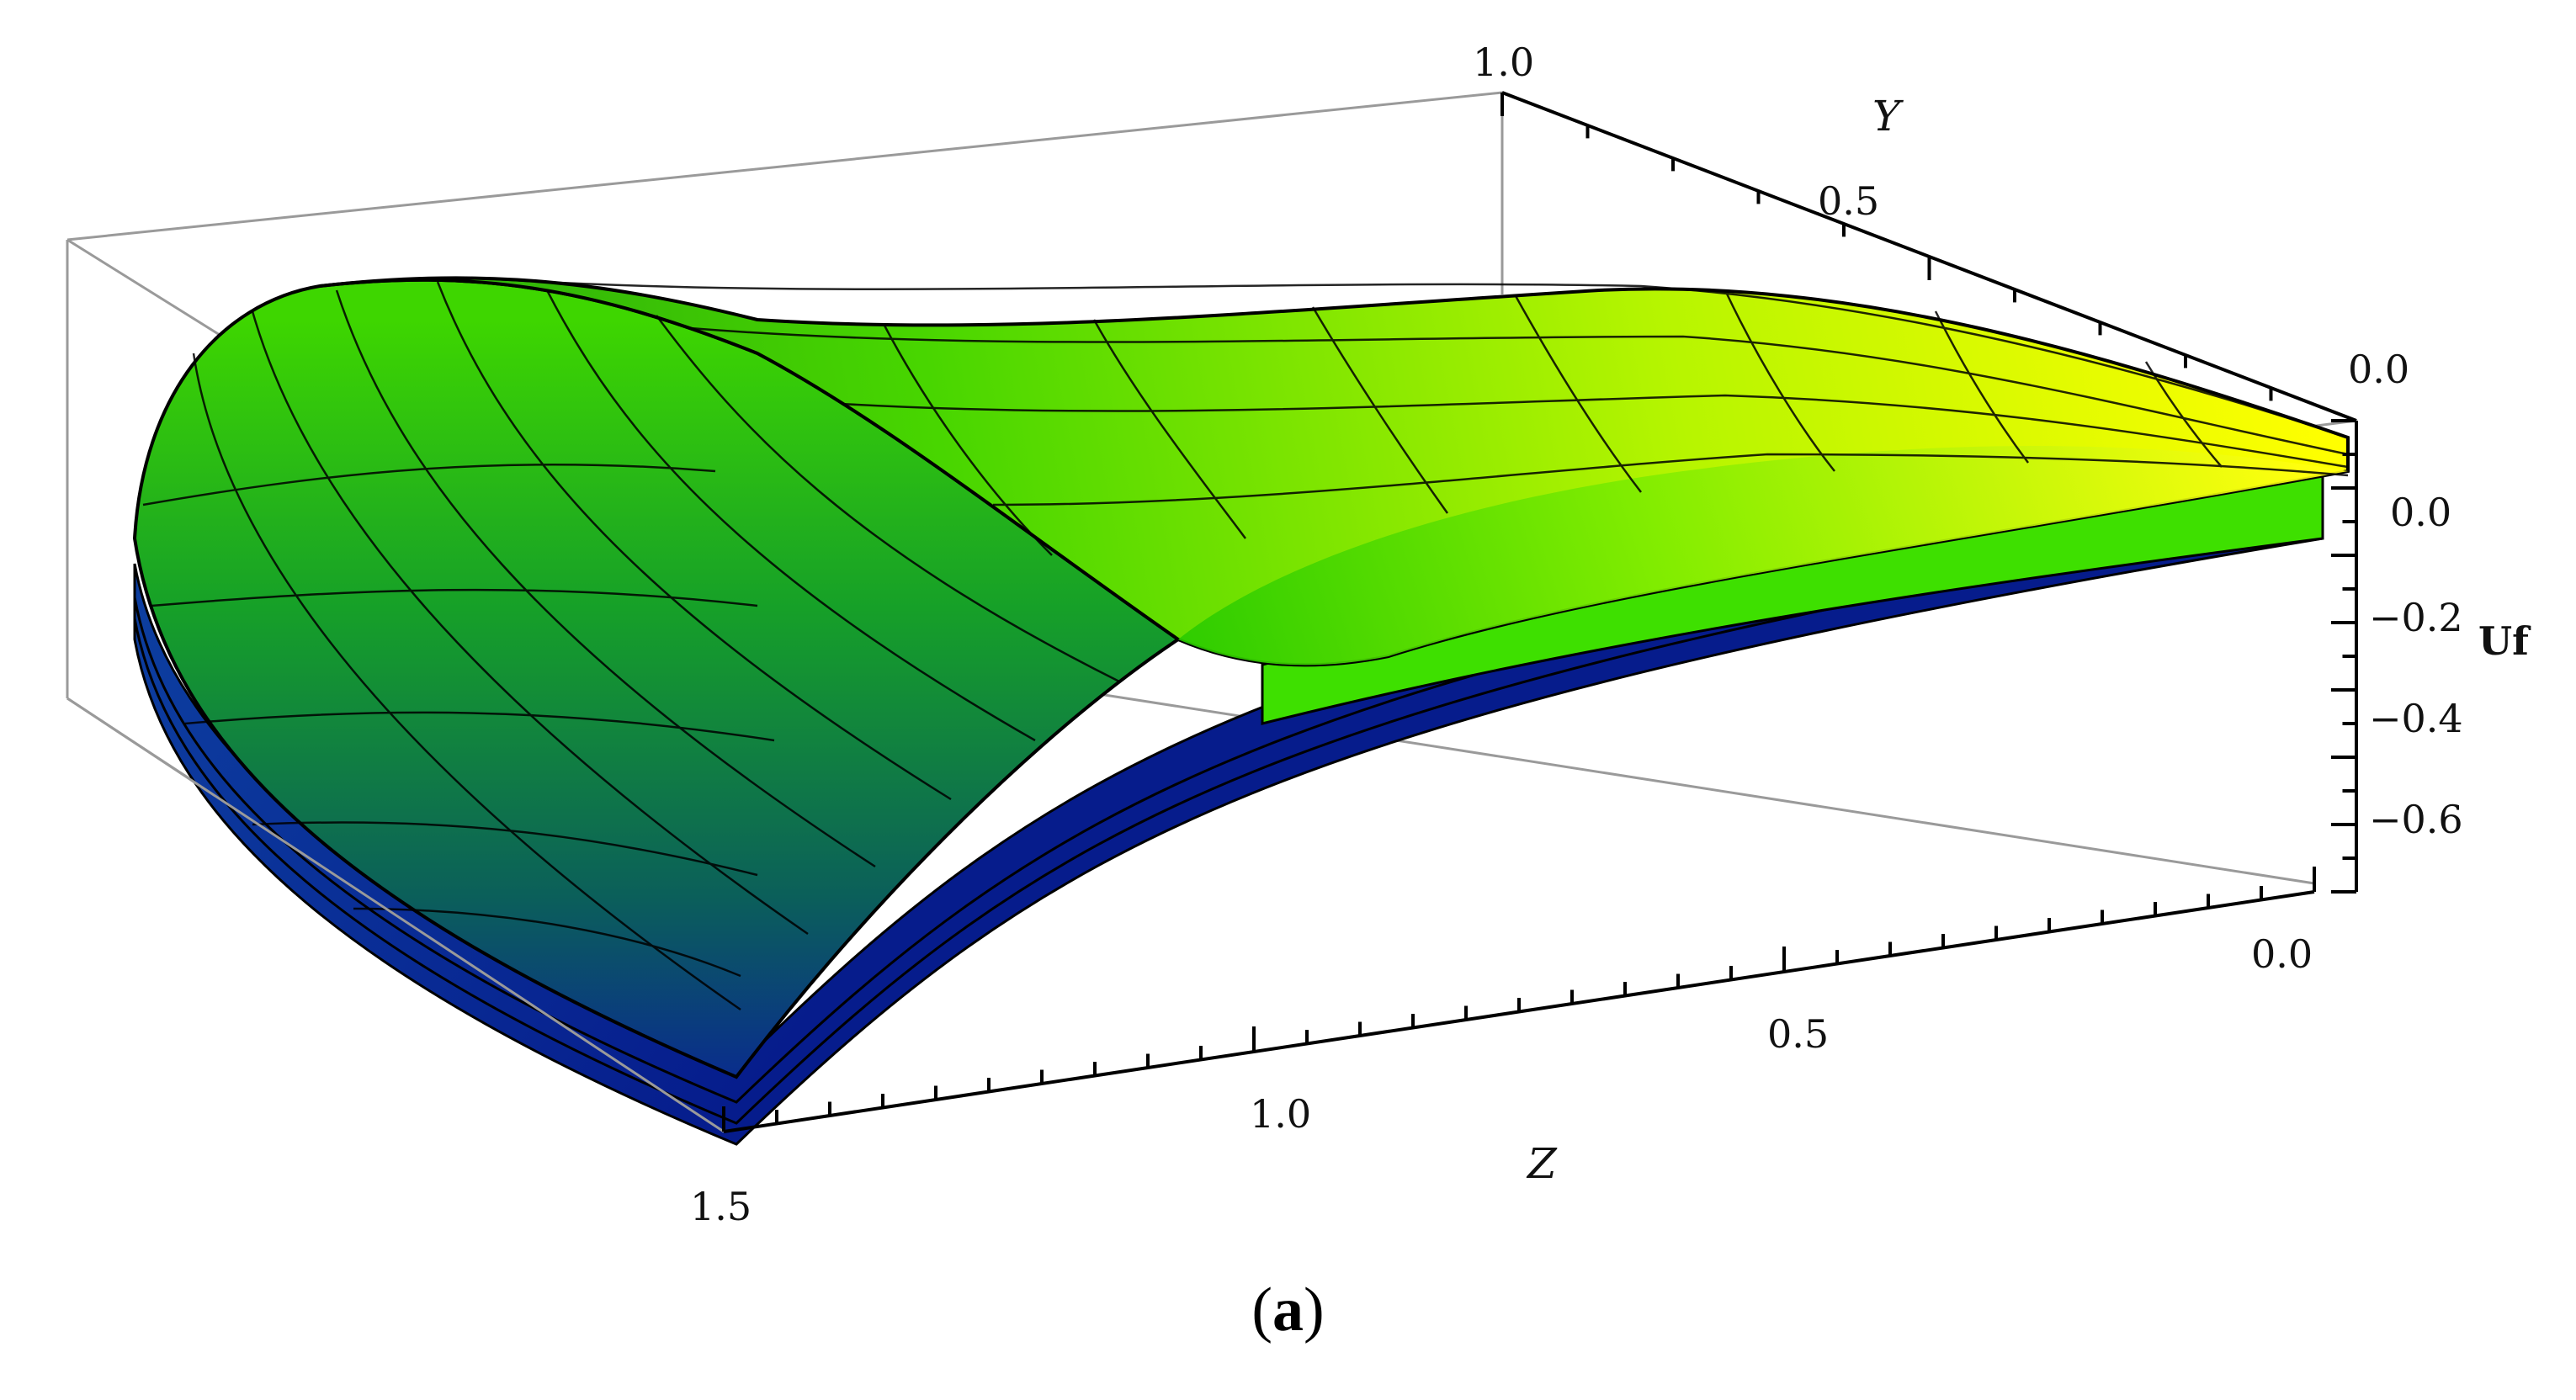  I want to click on uf-axis-title: Uf, so click(2505, 641).